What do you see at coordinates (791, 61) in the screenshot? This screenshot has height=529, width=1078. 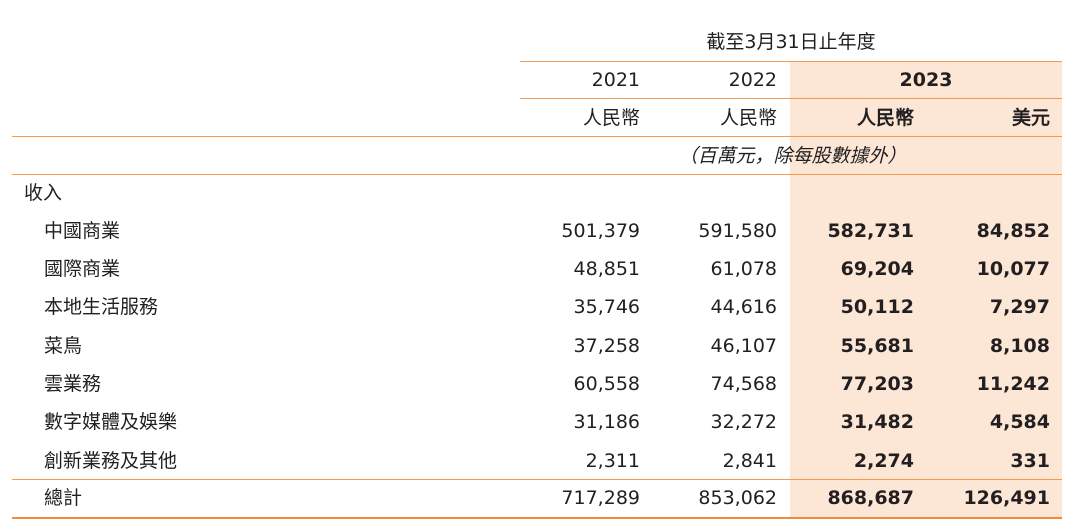 I see `header-divider` at bounding box center [791, 61].